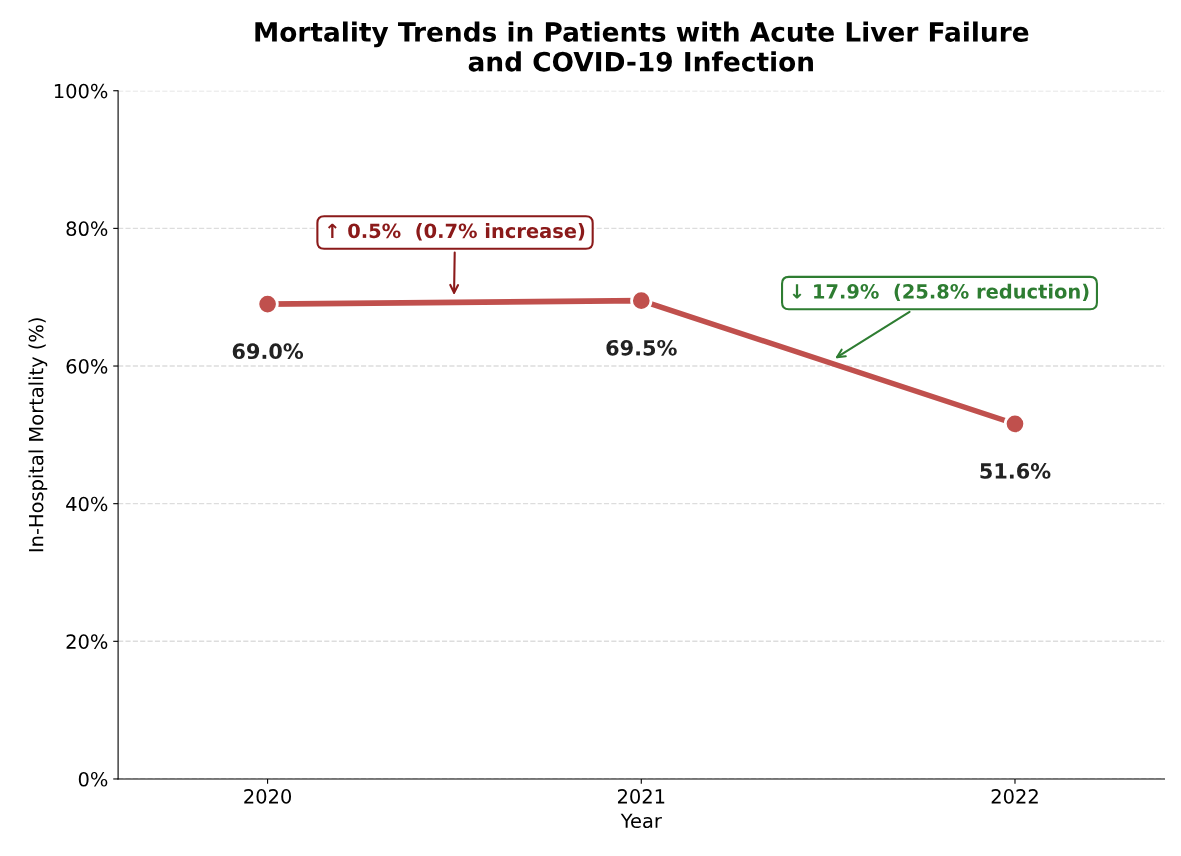  I want to click on y-tick-label: 40%, so click(87, 504).